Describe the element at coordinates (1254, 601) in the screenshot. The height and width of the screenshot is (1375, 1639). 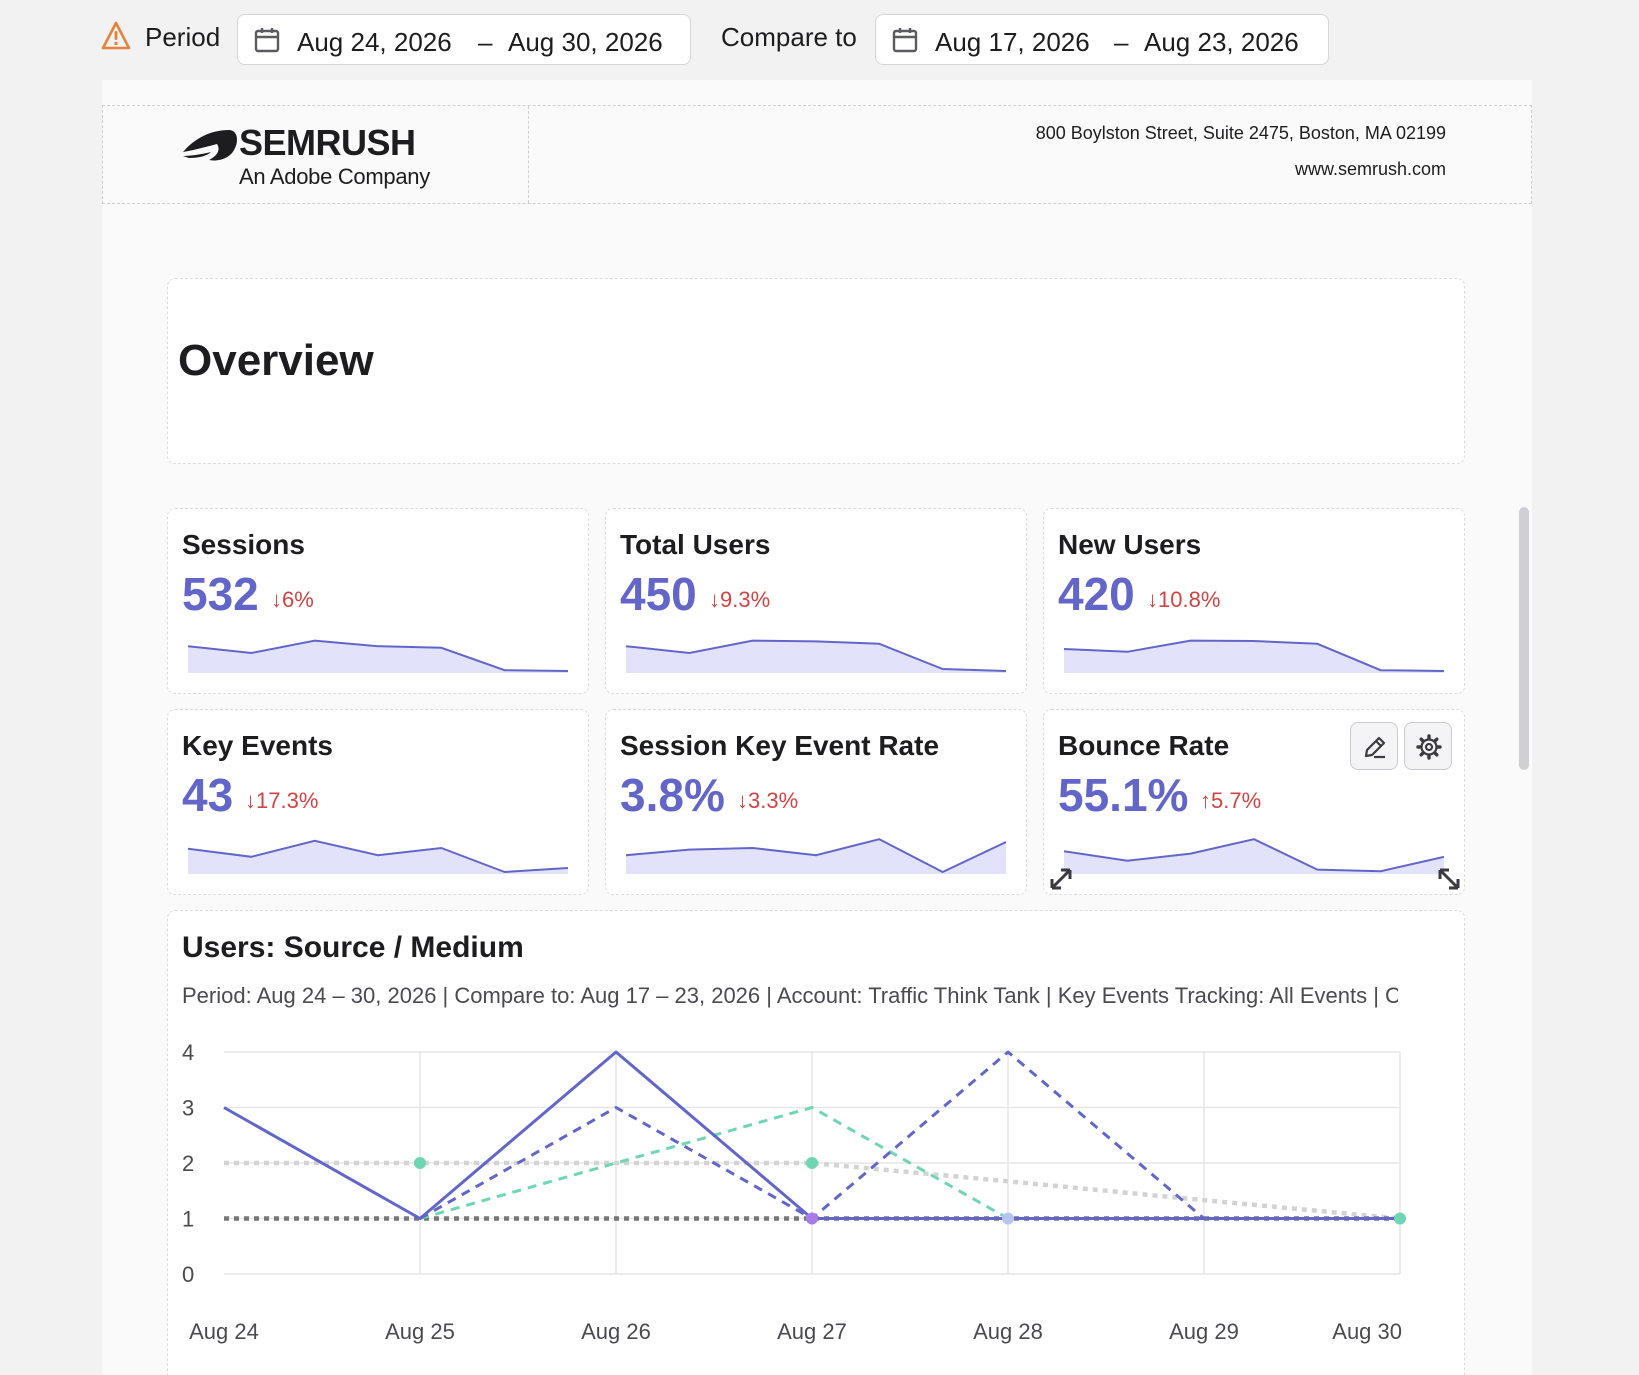
I see `metric-card: New Users 420 ↓10.8%` at that location.